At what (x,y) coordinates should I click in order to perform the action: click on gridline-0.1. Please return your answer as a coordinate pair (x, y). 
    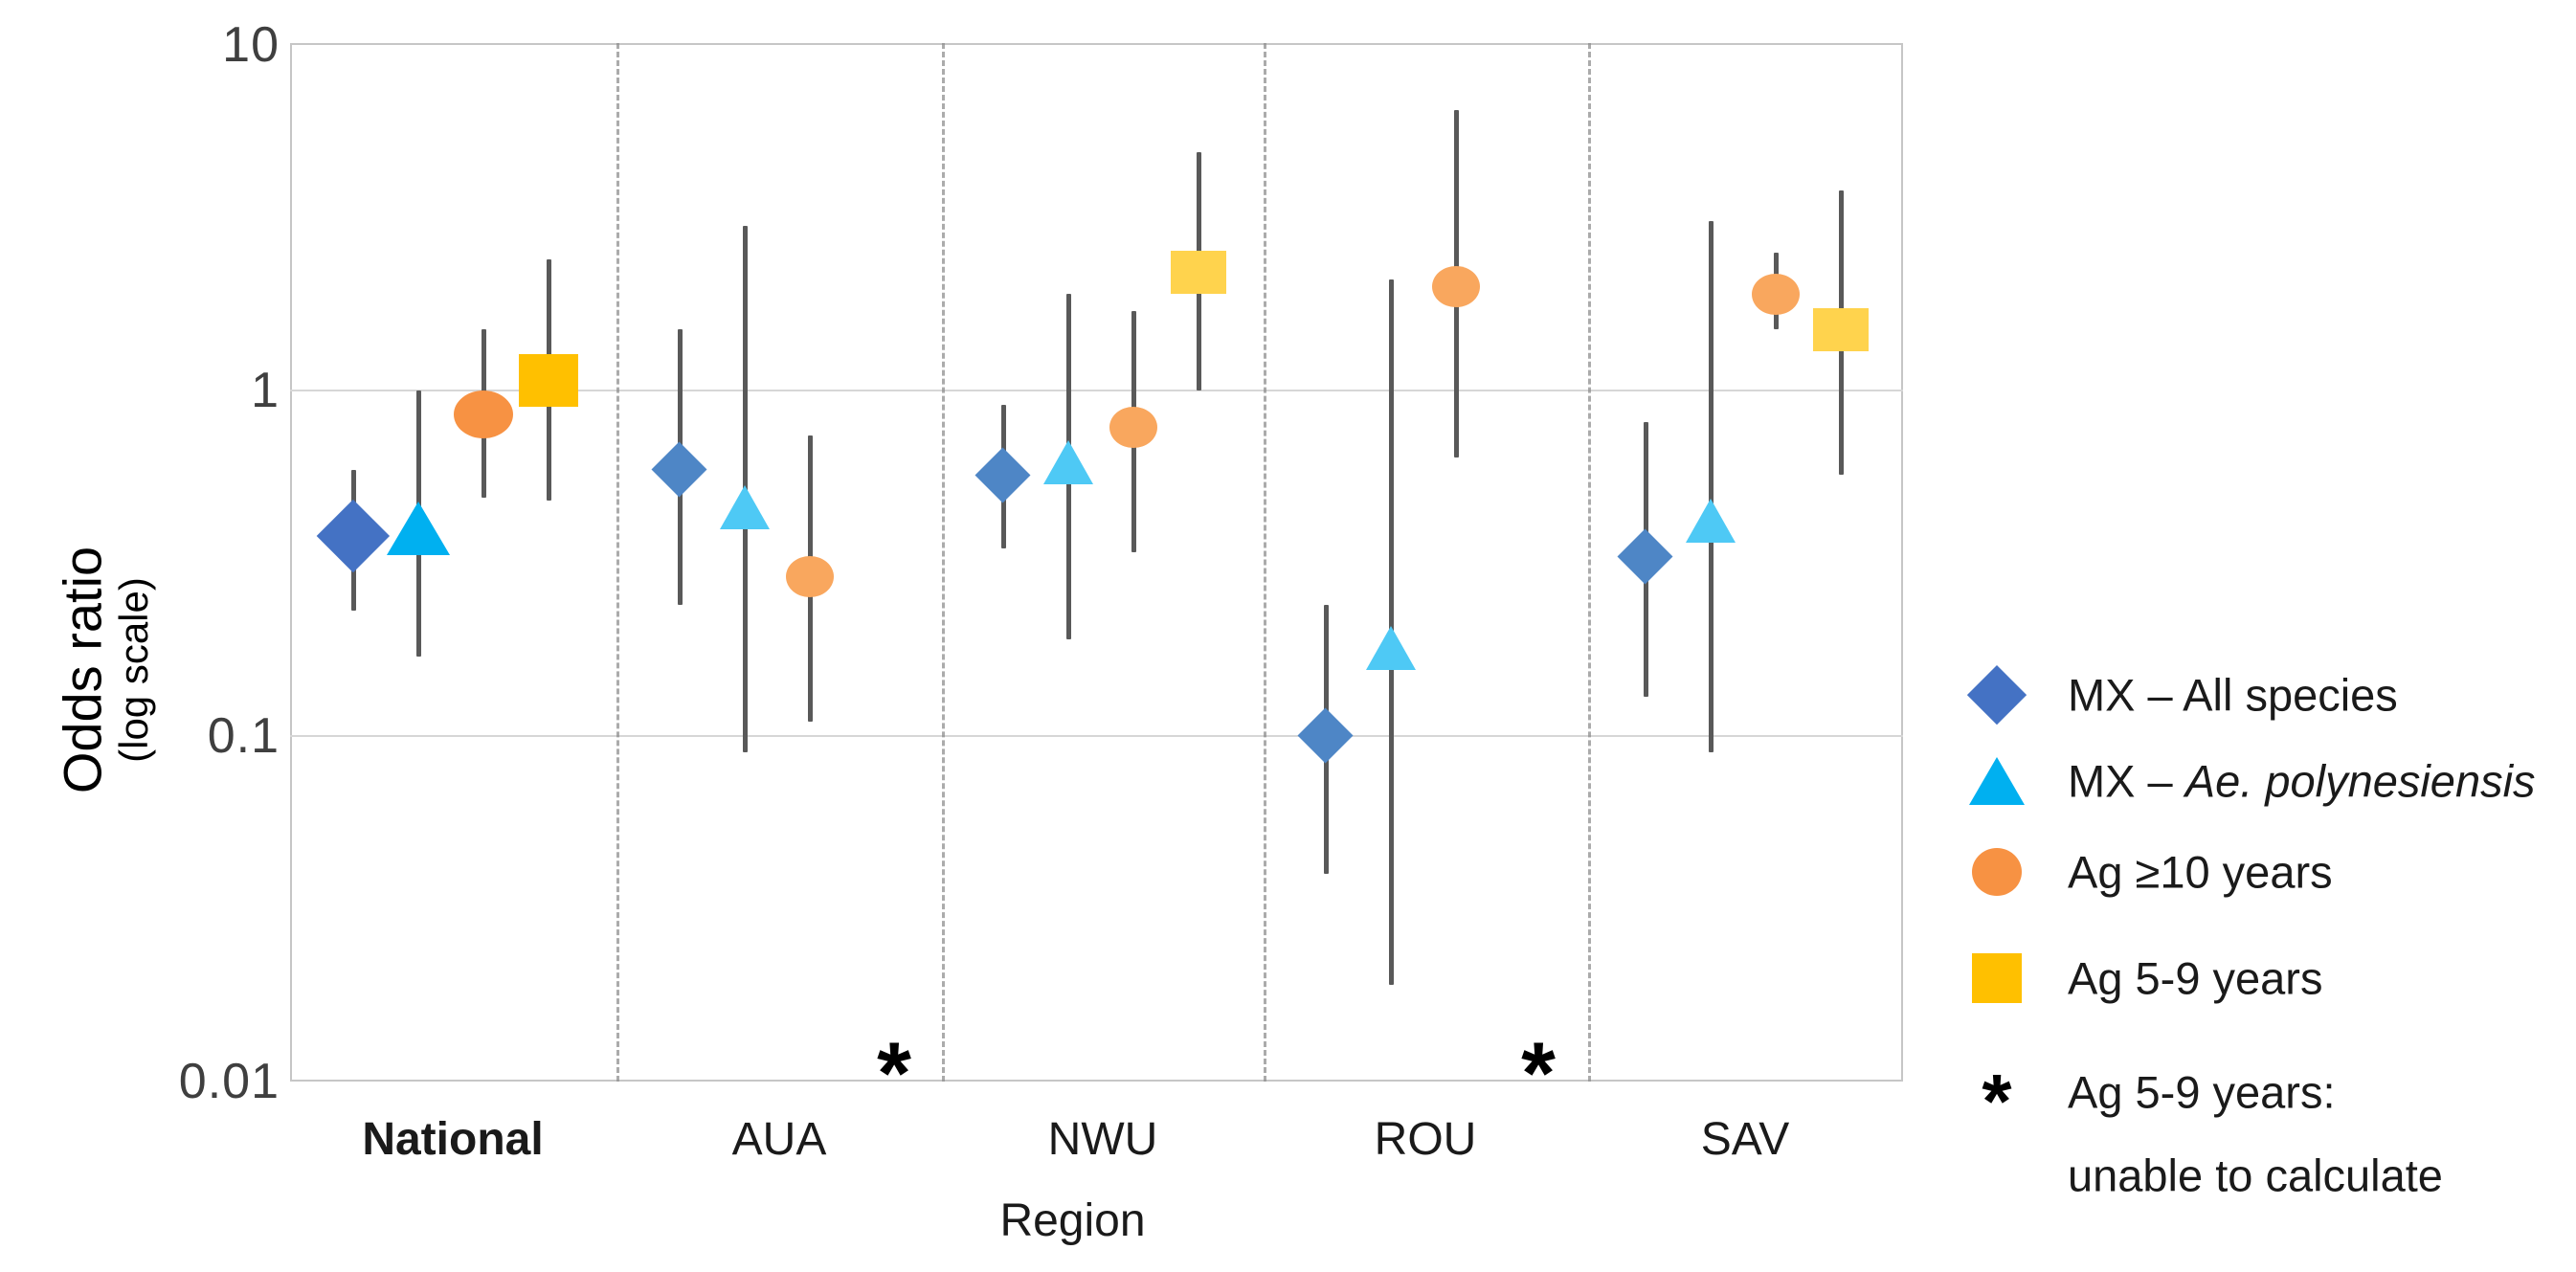
    Looking at the image, I should click on (1096, 736).